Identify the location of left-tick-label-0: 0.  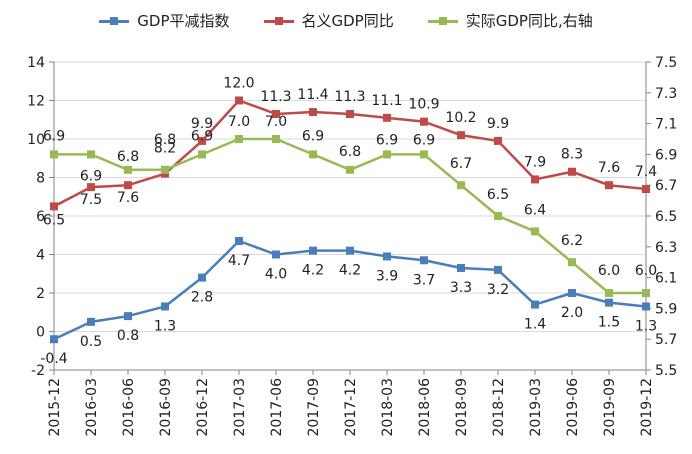
(40, 333).